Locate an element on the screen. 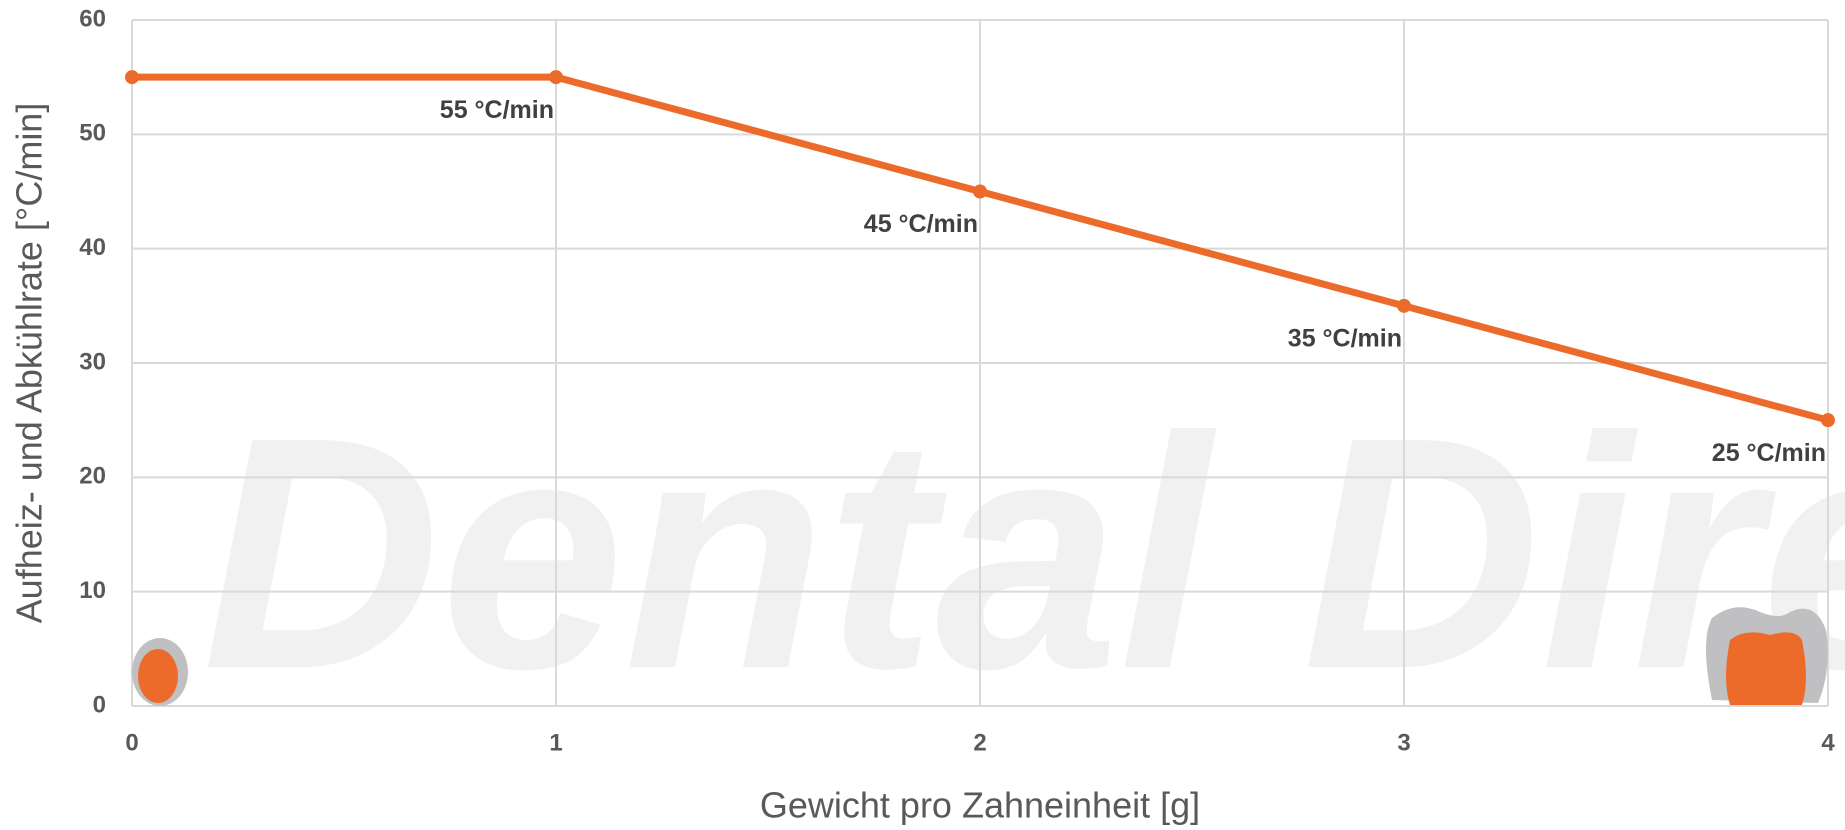  data-label: 25 °C/min is located at coordinates (1769, 453).